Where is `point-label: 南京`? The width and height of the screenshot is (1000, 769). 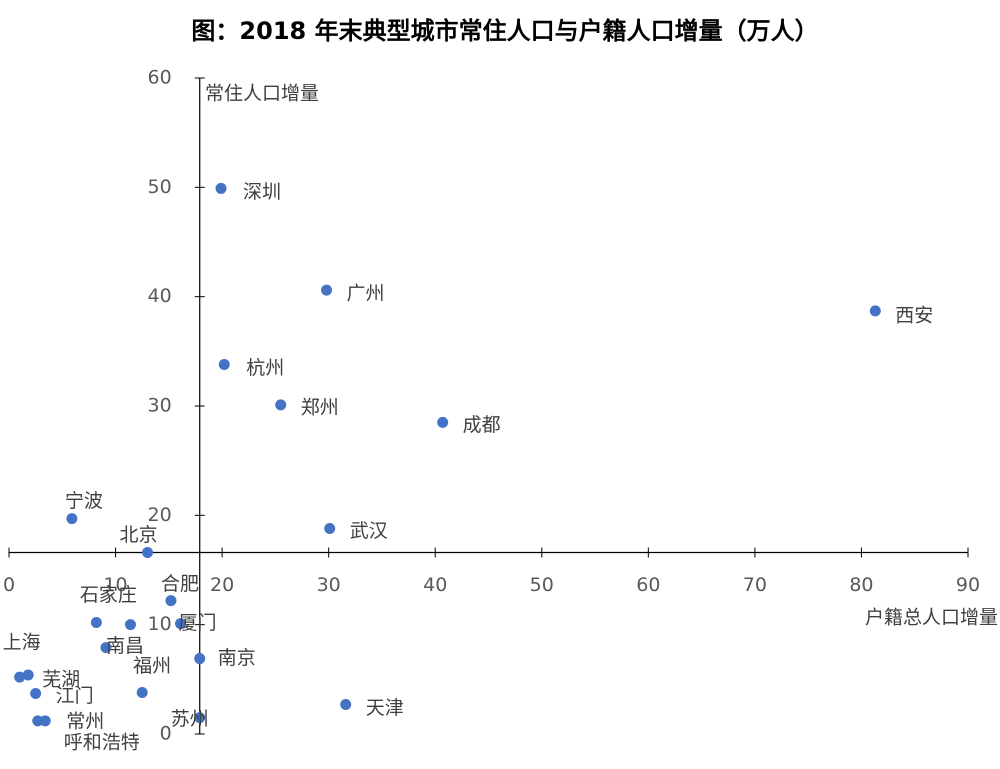
point-label: 南京 is located at coordinates (237, 658).